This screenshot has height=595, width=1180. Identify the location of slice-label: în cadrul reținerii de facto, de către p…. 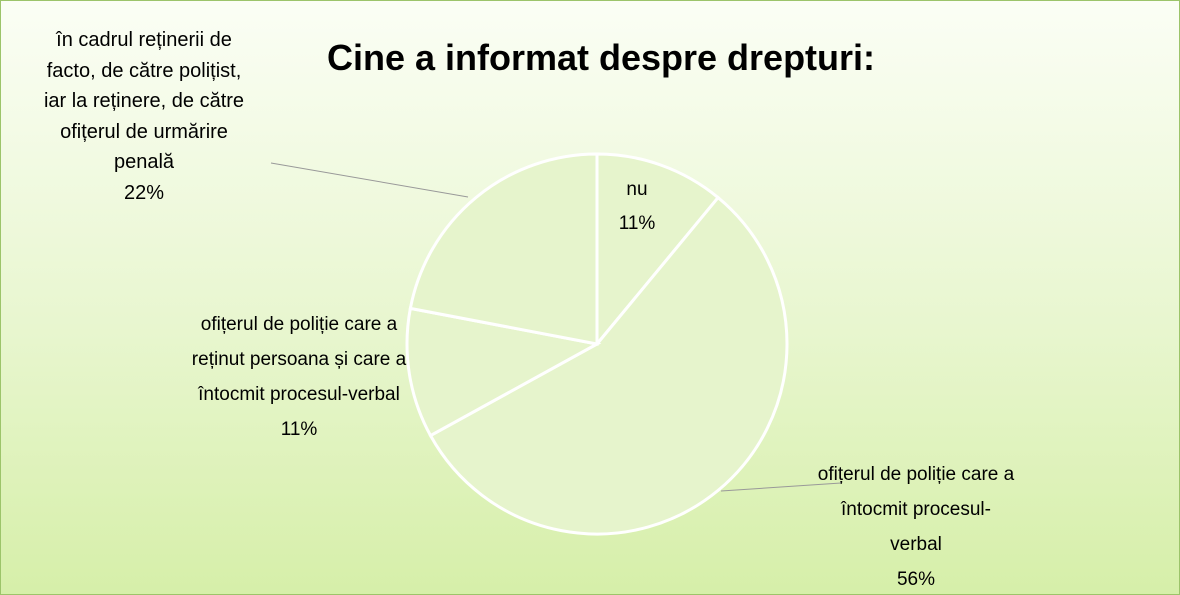
(144, 116).